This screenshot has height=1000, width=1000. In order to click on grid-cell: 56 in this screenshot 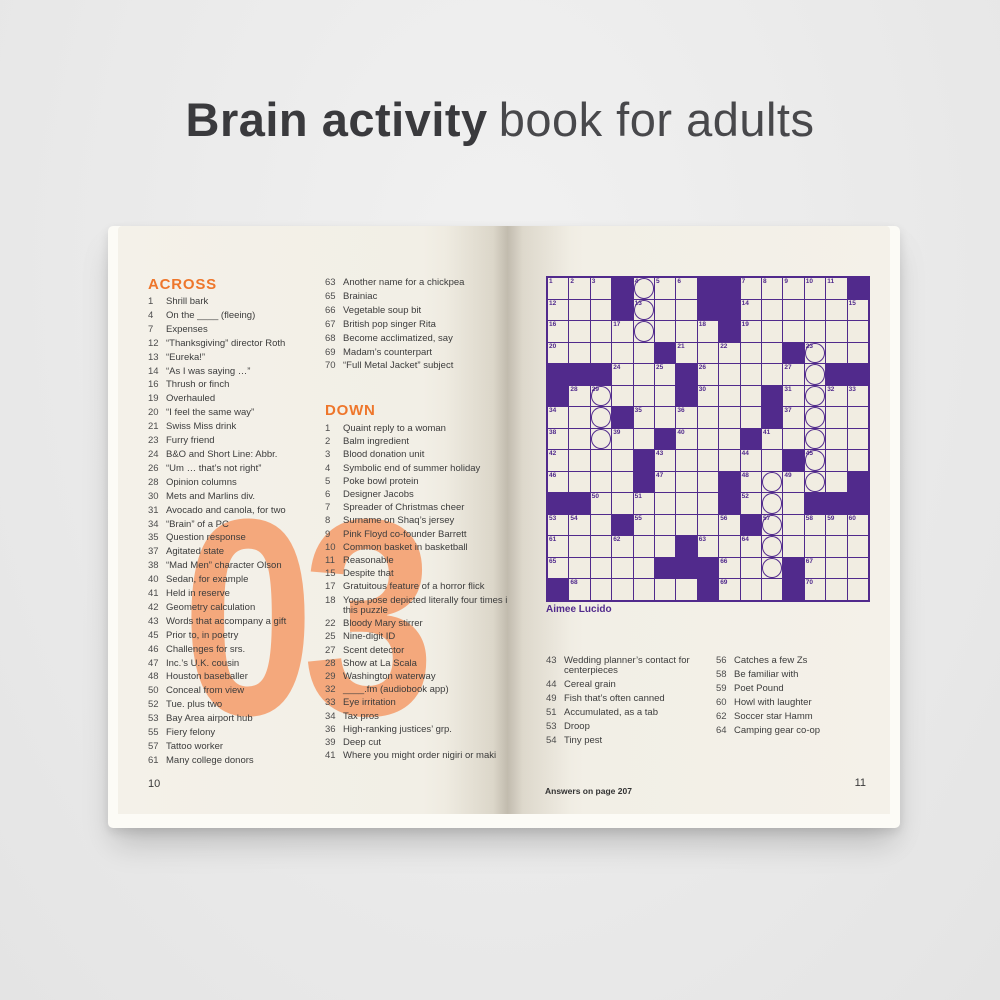, I will do `click(729, 525)`.